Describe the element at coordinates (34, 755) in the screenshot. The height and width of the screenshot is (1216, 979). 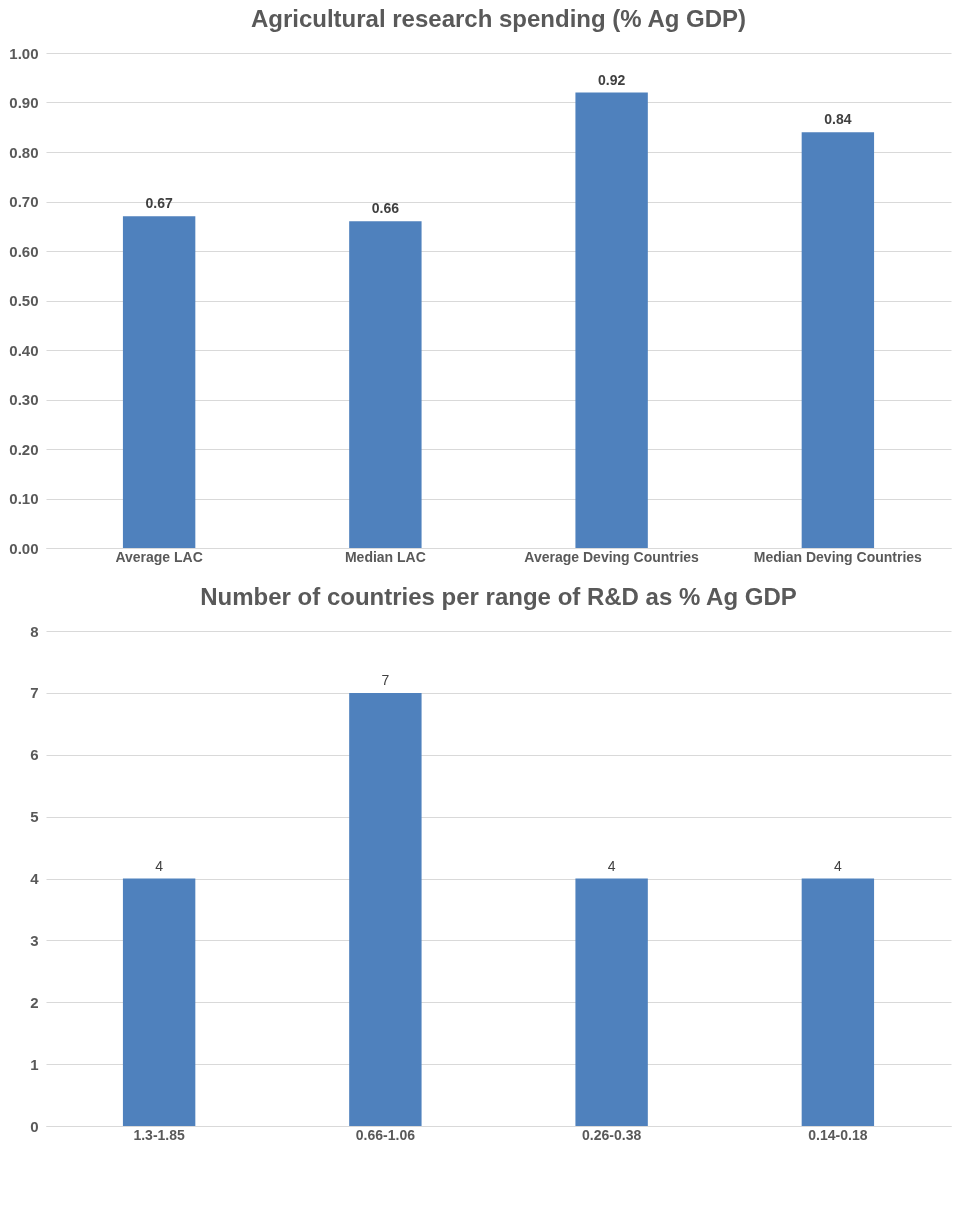
I see `y-tick-label: 6` at that location.